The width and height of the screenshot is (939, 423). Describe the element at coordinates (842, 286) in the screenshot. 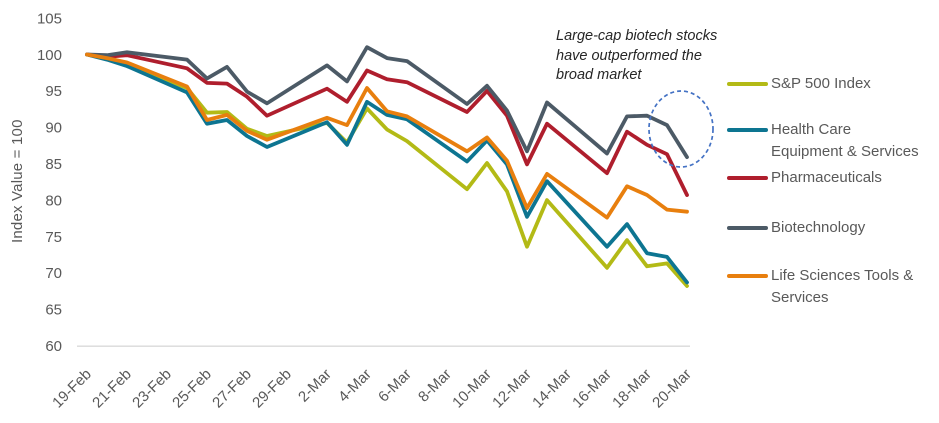

I see `legend-label: Life Sciences Tools & Services` at that location.